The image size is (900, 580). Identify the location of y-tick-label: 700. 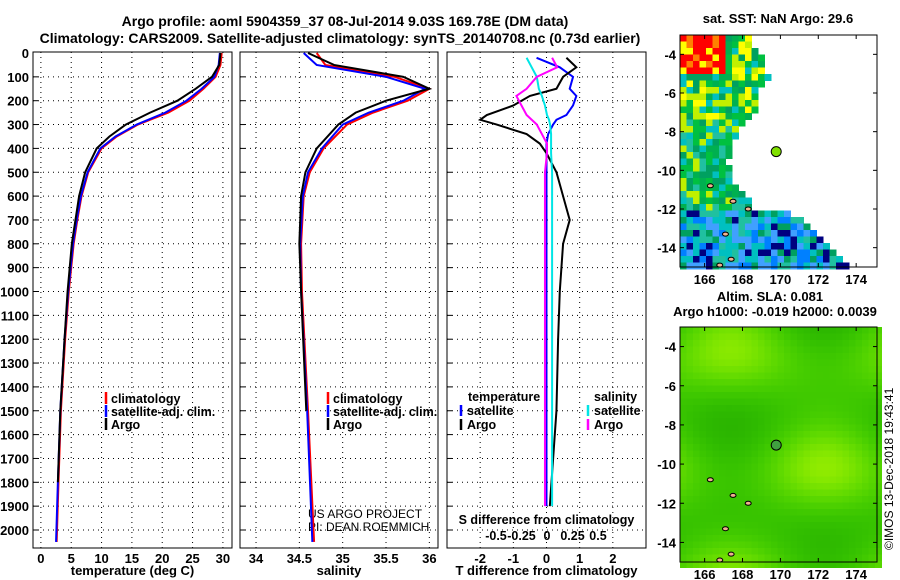
(18, 220).